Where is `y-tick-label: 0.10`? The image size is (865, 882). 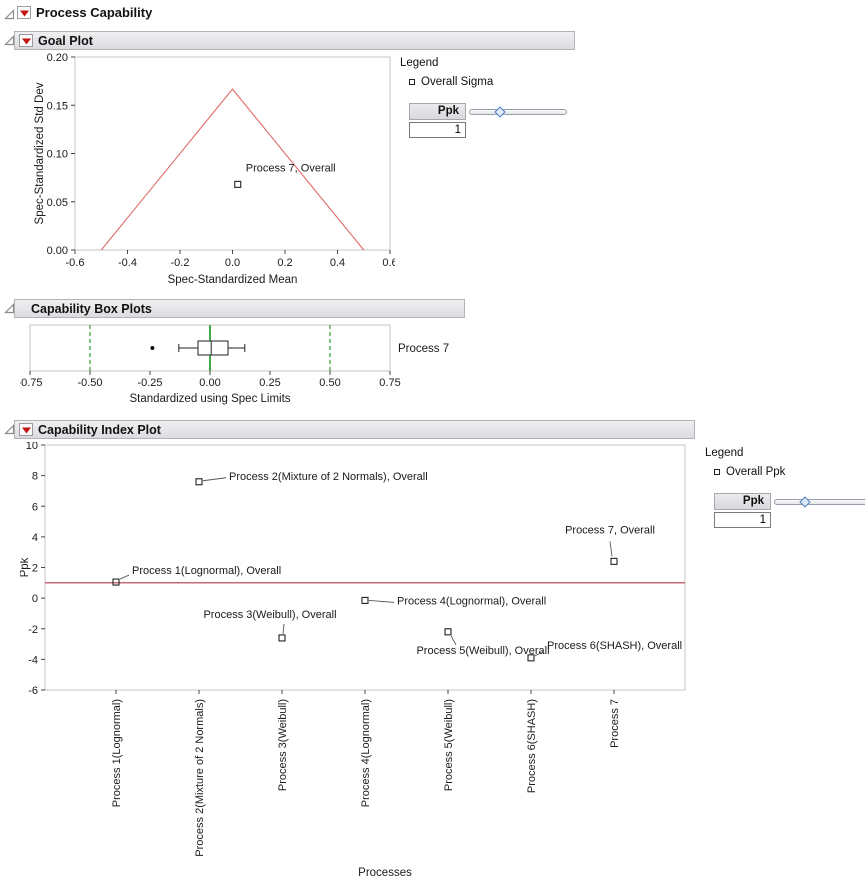
y-tick-label: 0.10 is located at coordinates (57, 155).